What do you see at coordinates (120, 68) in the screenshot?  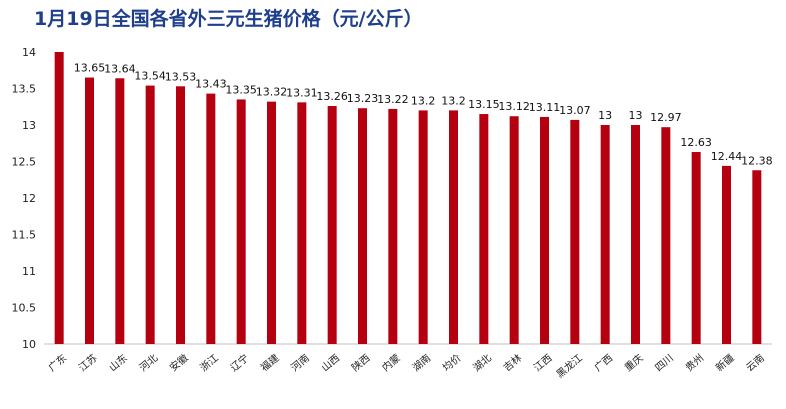 I see `data-label: 13.64` at bounding box center [120, 68].